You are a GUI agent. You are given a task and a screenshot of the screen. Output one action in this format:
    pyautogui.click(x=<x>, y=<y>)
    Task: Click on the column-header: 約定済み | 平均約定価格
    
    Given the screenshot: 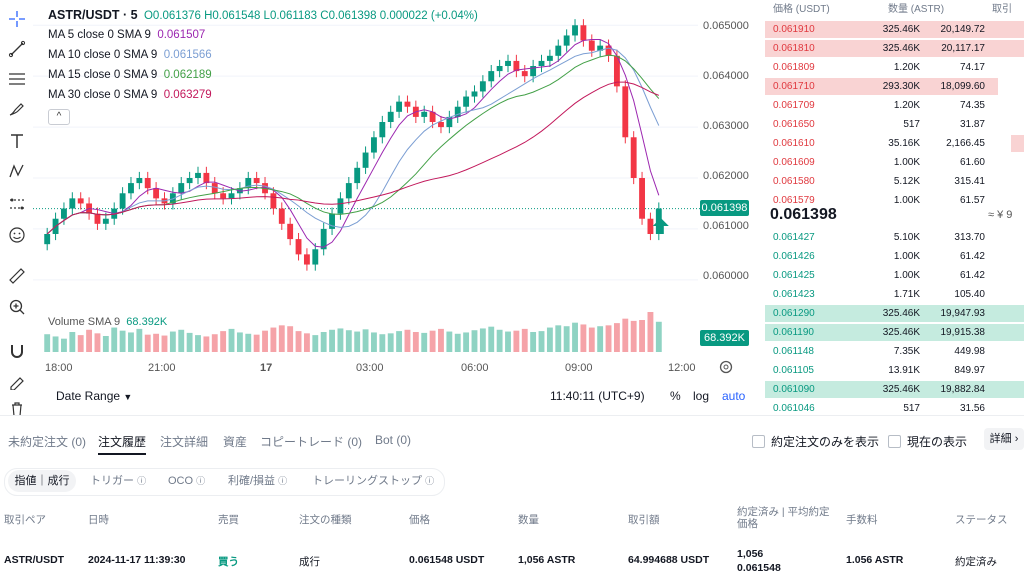 What is the action you would take?
    pyautogui.click(x=783, y=518)
    